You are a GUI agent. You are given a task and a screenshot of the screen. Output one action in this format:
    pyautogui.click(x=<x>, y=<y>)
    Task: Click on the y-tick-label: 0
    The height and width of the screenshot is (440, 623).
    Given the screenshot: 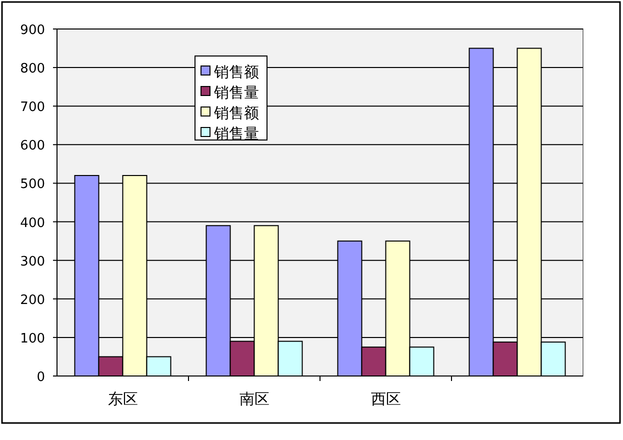 What is the action you would take?
    pyautogui.click(x=40, y=377)
    